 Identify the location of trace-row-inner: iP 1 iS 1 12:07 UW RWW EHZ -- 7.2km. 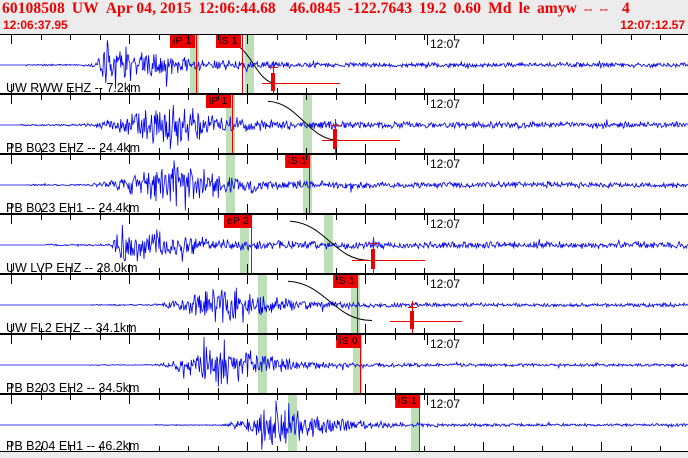
(344, 64).